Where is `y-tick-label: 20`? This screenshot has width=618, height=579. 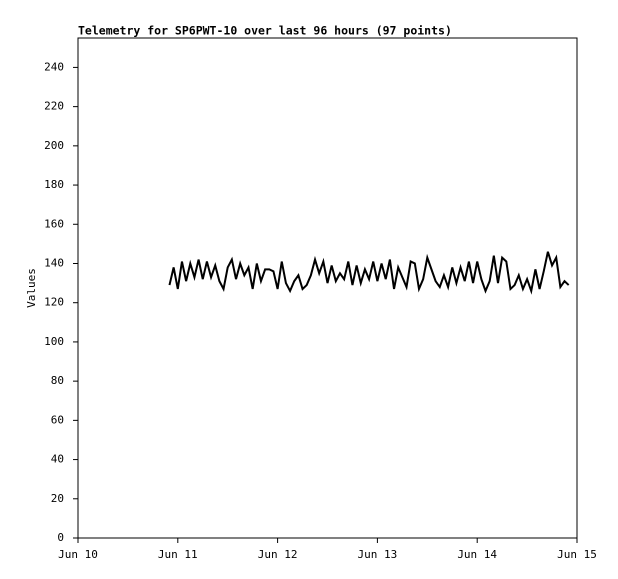
y-tick-label: 20 is located at coordinates (57, 498).